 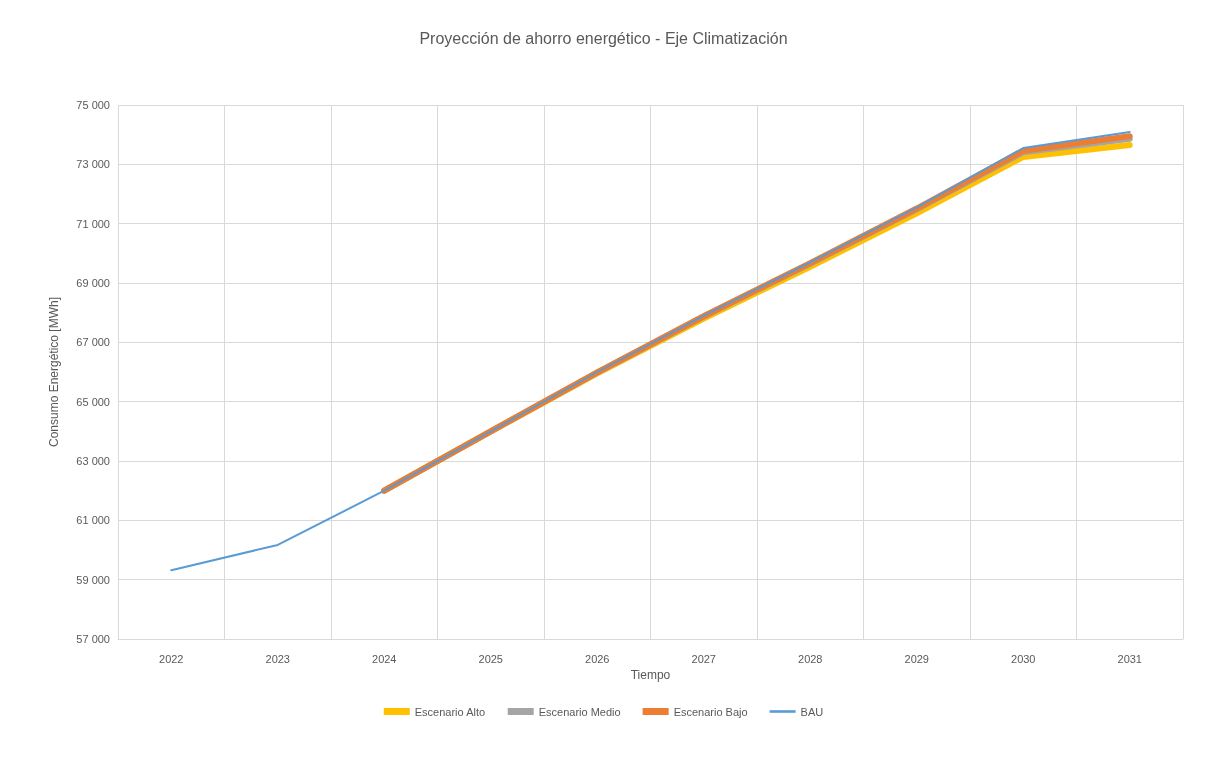 What do you see at coordinates (650, 675) in the screenshot?
I see `x-axis-title: Tiempo` at bounding box center [650, 675].